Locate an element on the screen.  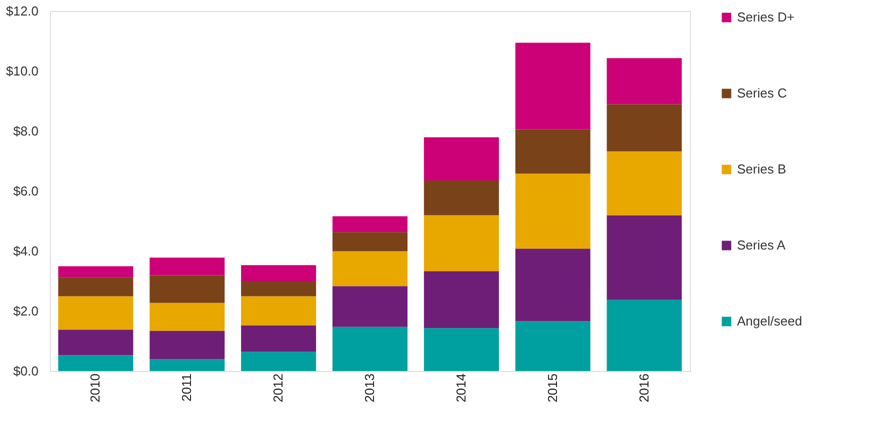
legend-label: Series A is located at coordinates (761, 245).